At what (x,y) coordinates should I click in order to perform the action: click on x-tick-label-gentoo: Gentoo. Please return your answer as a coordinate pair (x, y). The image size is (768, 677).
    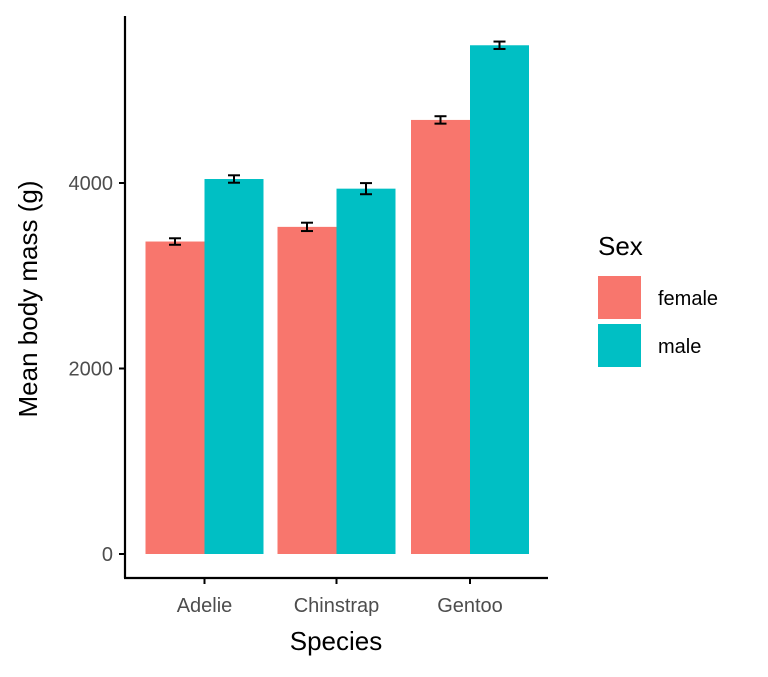
    Looking at the image, I should click on (470, 606).